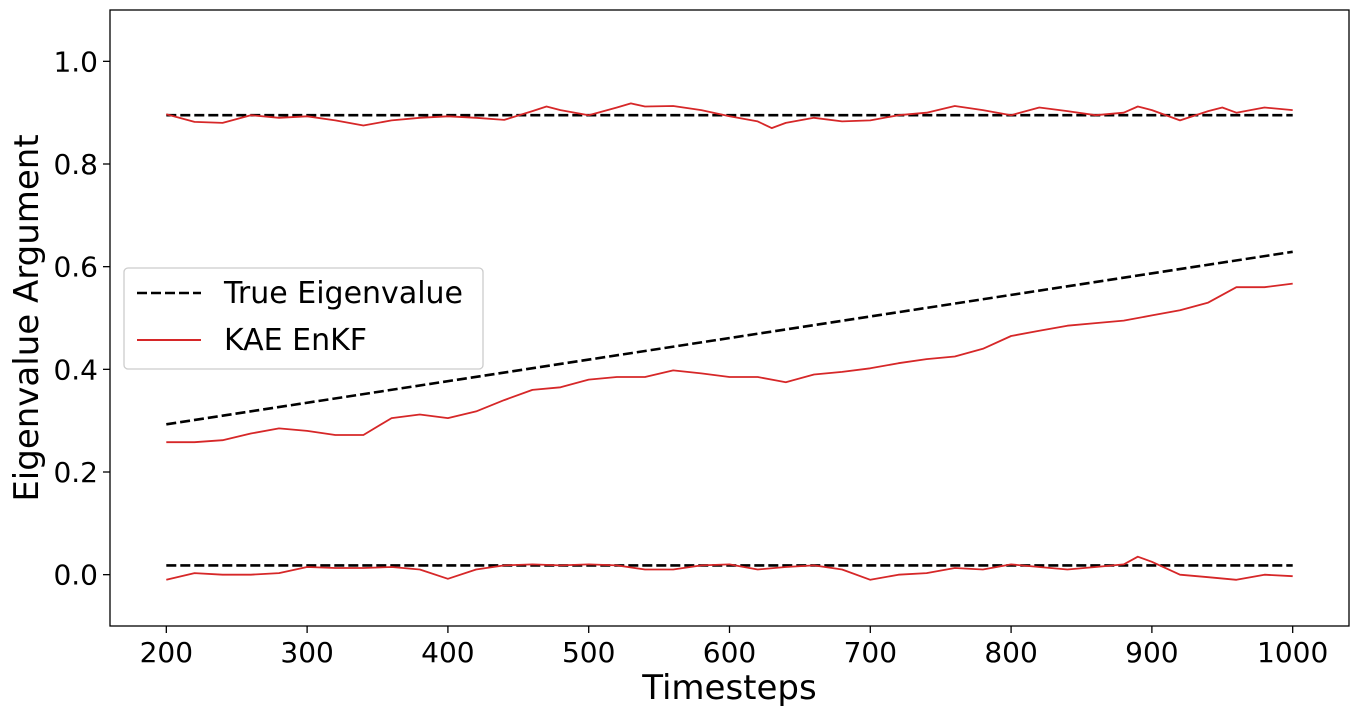 Image resolution: width=1358 pixels, height=716 pixels. Describe the element at coordinates (75, 61) in the screenshot. I see `y-tick-label: 1.0` at that location.